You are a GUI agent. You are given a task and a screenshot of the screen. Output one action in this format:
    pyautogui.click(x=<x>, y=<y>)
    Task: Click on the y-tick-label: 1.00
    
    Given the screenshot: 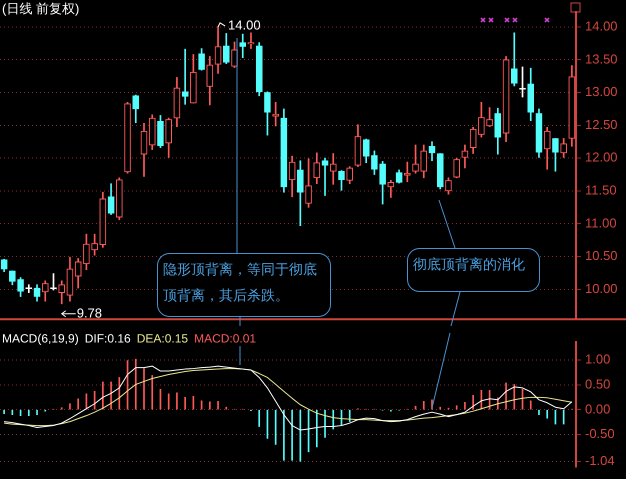 What is the action you would take?
    pyautogui.click(x=597, y=359)
    